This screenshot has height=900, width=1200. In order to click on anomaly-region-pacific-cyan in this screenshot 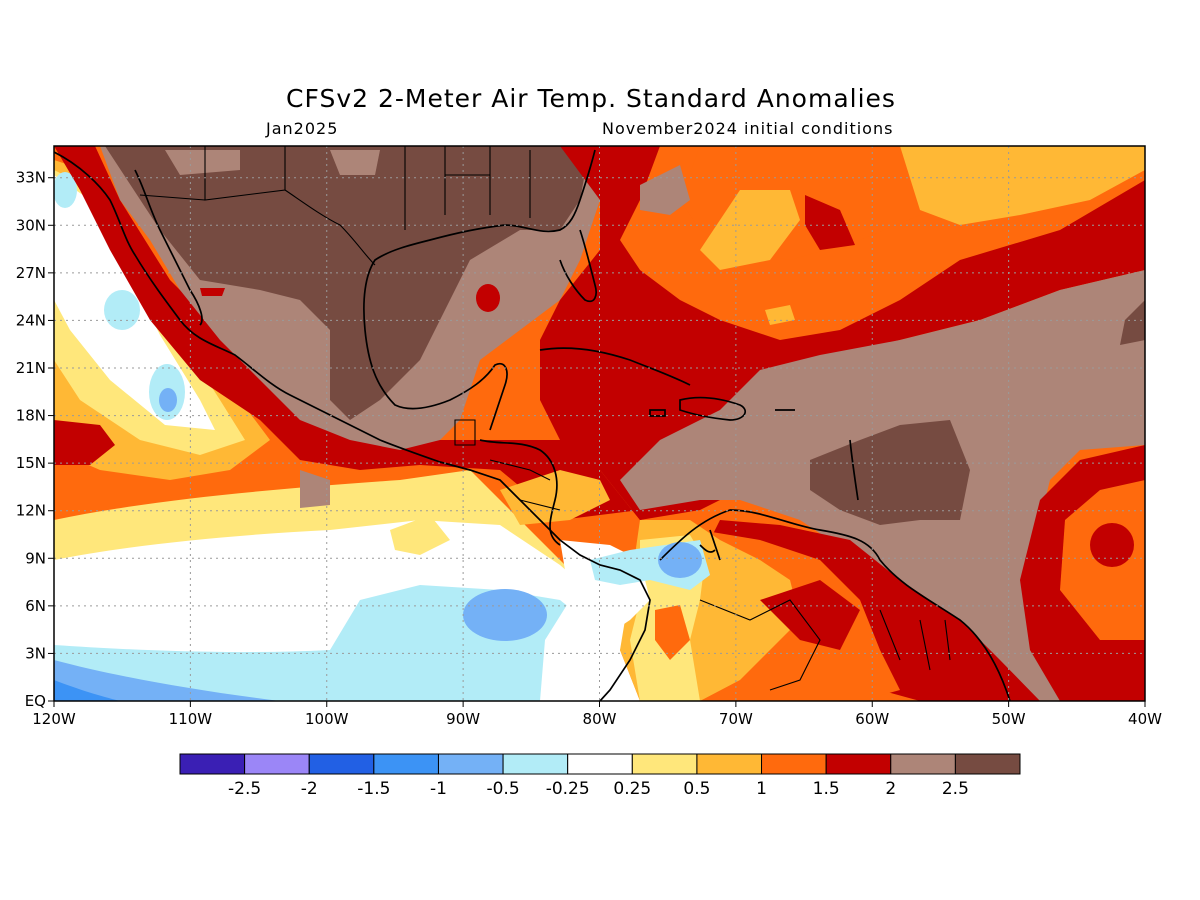, I will do `click(322, 643)`.